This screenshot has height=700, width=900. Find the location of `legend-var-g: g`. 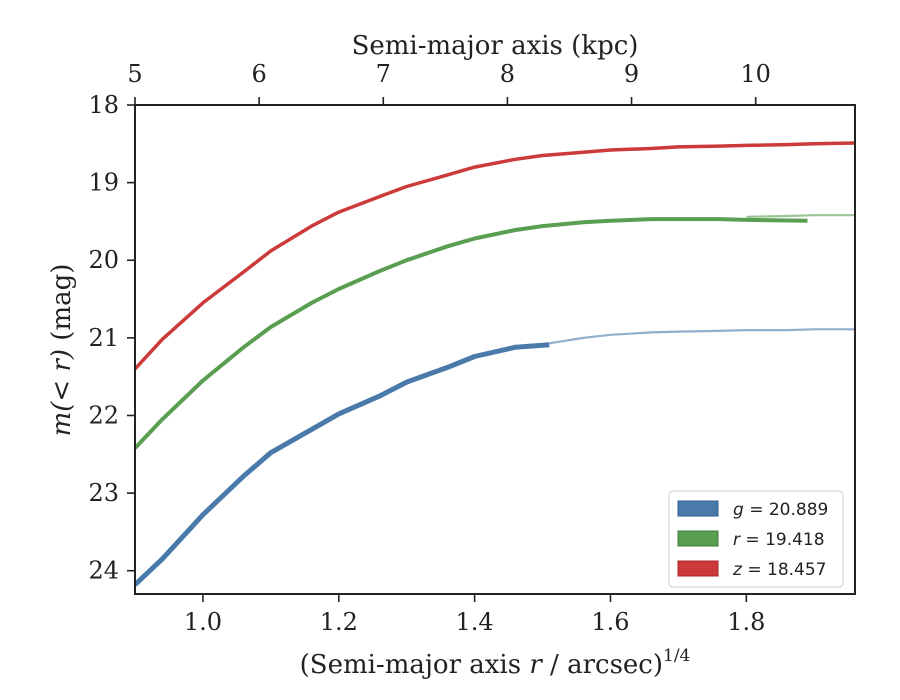

legend-var-g: g is located at coordinates (738, 510).